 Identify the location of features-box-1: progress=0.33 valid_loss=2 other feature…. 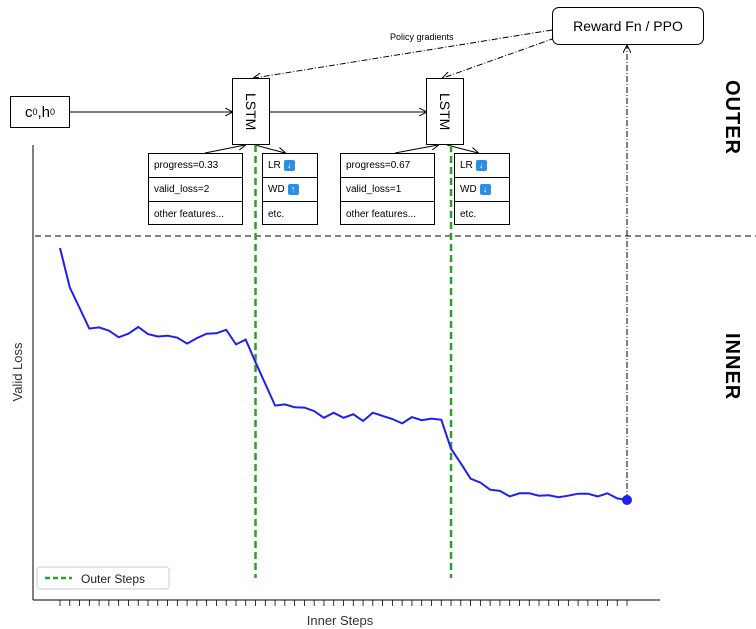
(195, 189).